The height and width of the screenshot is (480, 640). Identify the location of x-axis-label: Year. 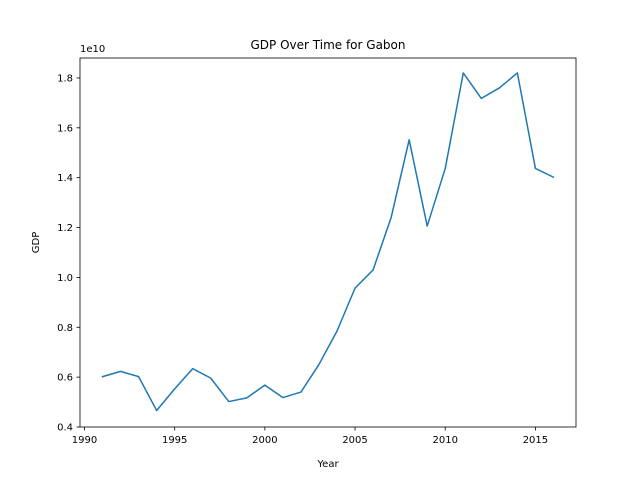
(327, 464).